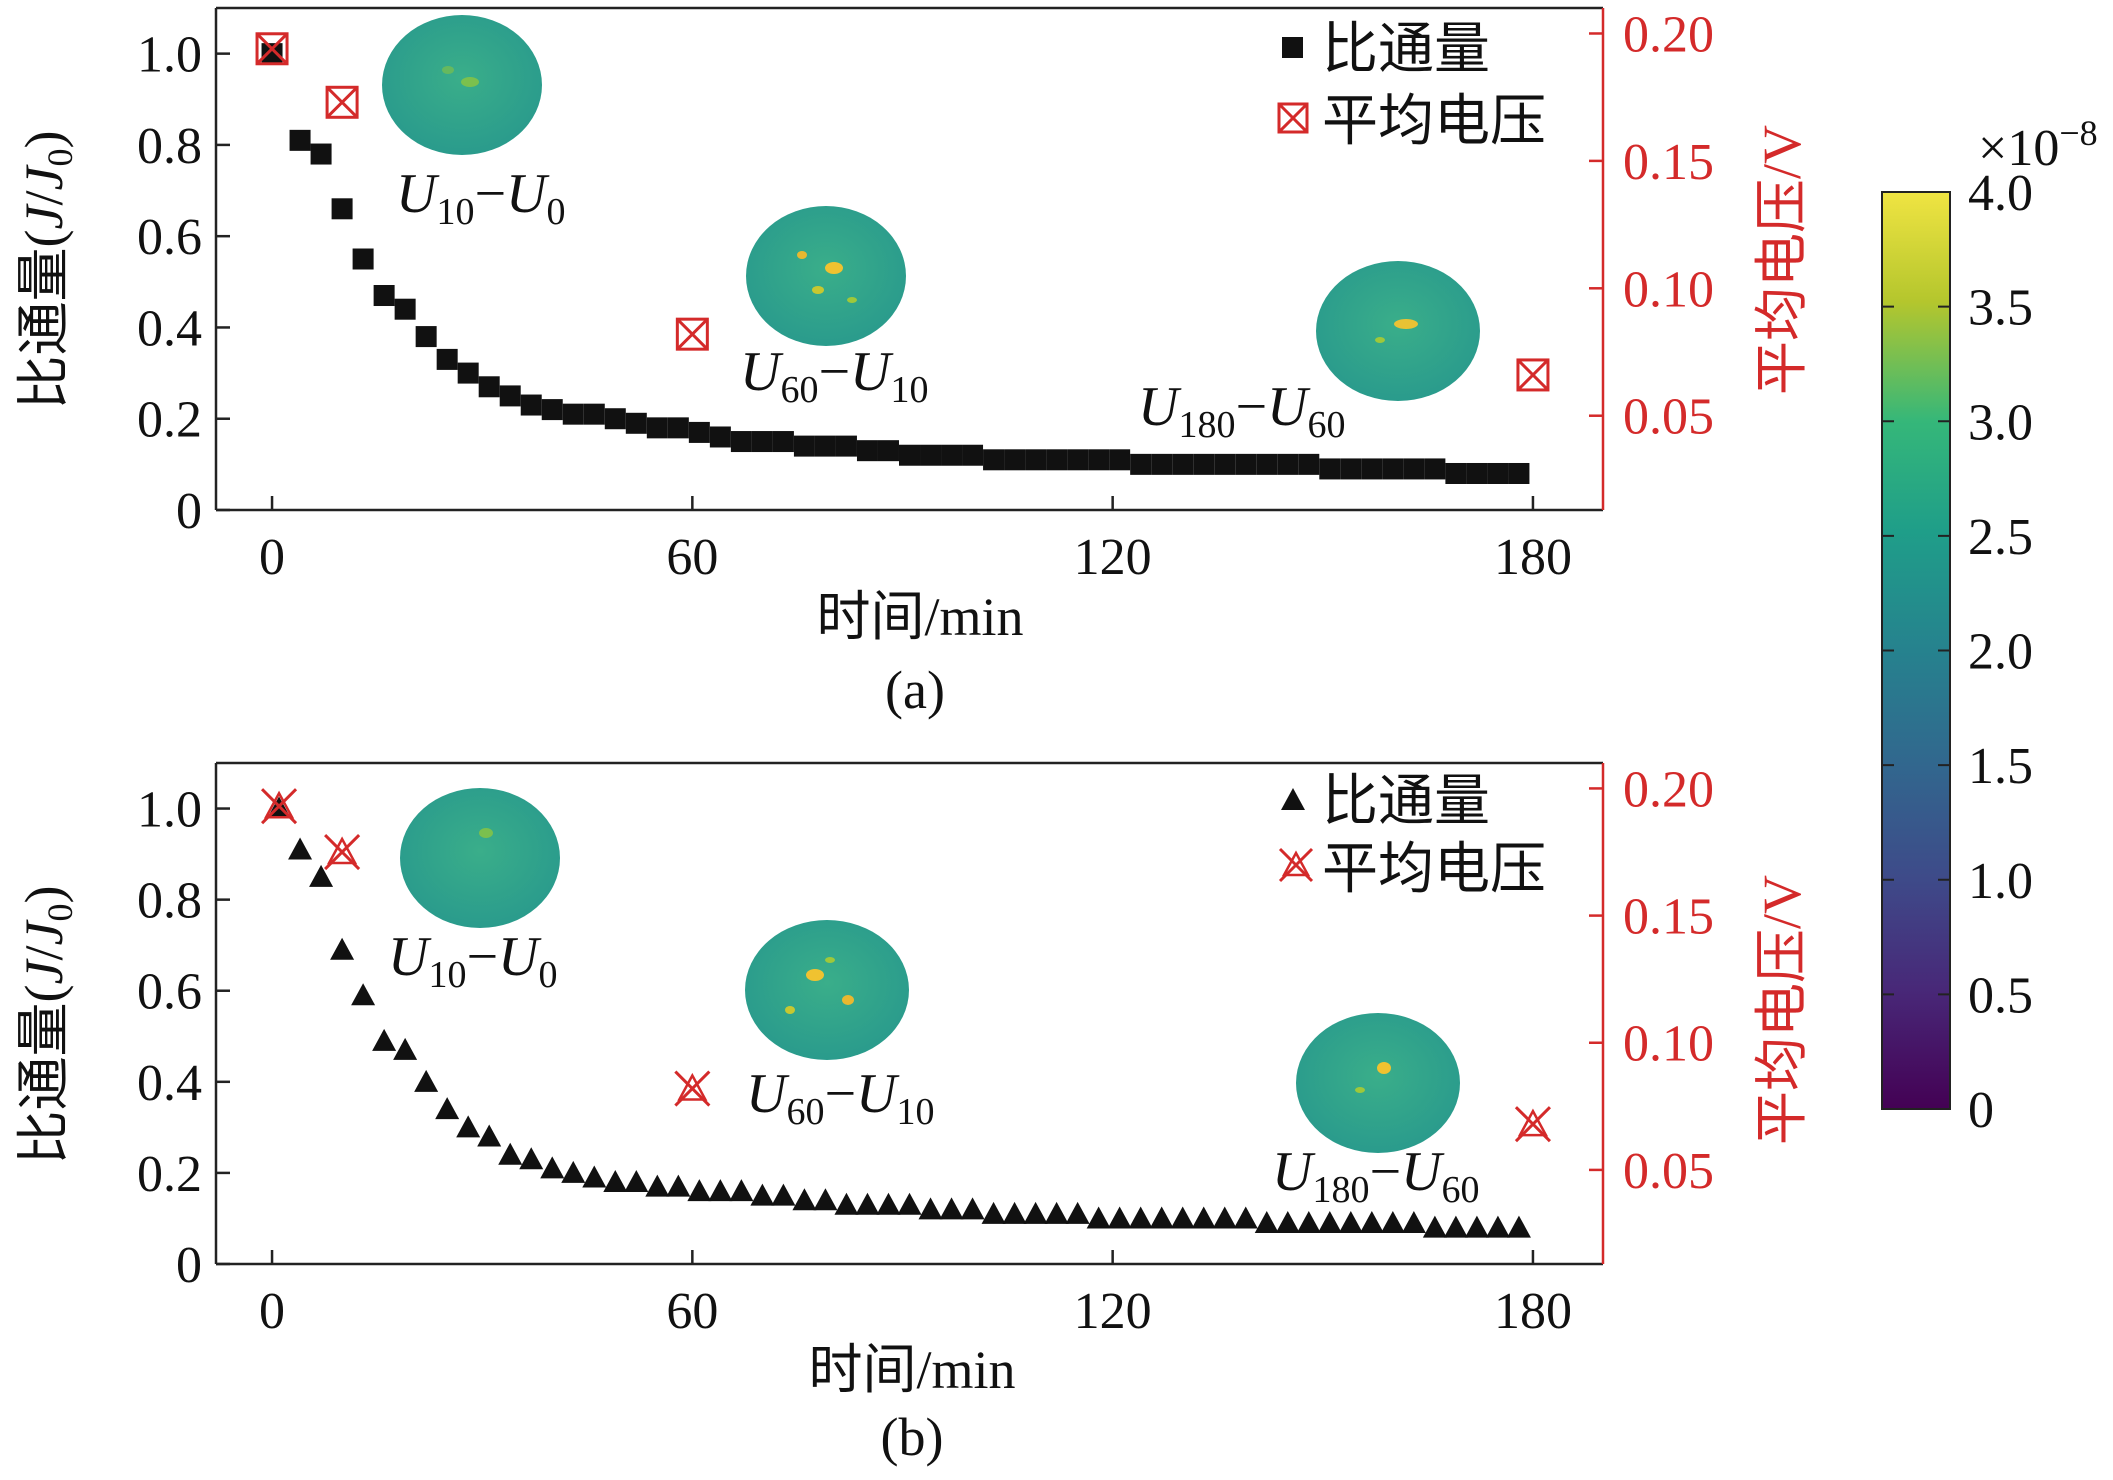 The width and height of the screenshot is (2113, 1480). Describe the element at coordinates (169, 810) in the screenshot. I see `y-tick-label: 1.0` at that location.